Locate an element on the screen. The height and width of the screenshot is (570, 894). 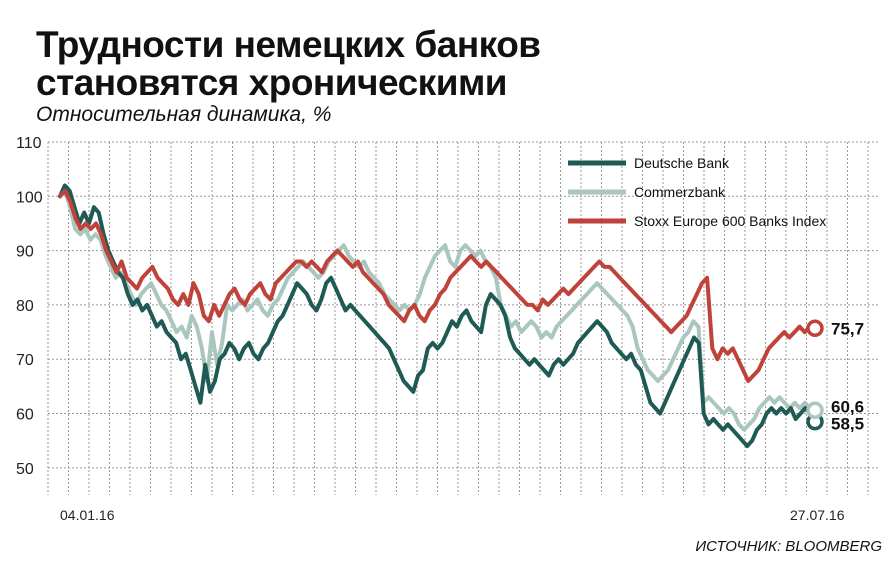
y-tick-label: 70 is located at coordinates (25, 360).